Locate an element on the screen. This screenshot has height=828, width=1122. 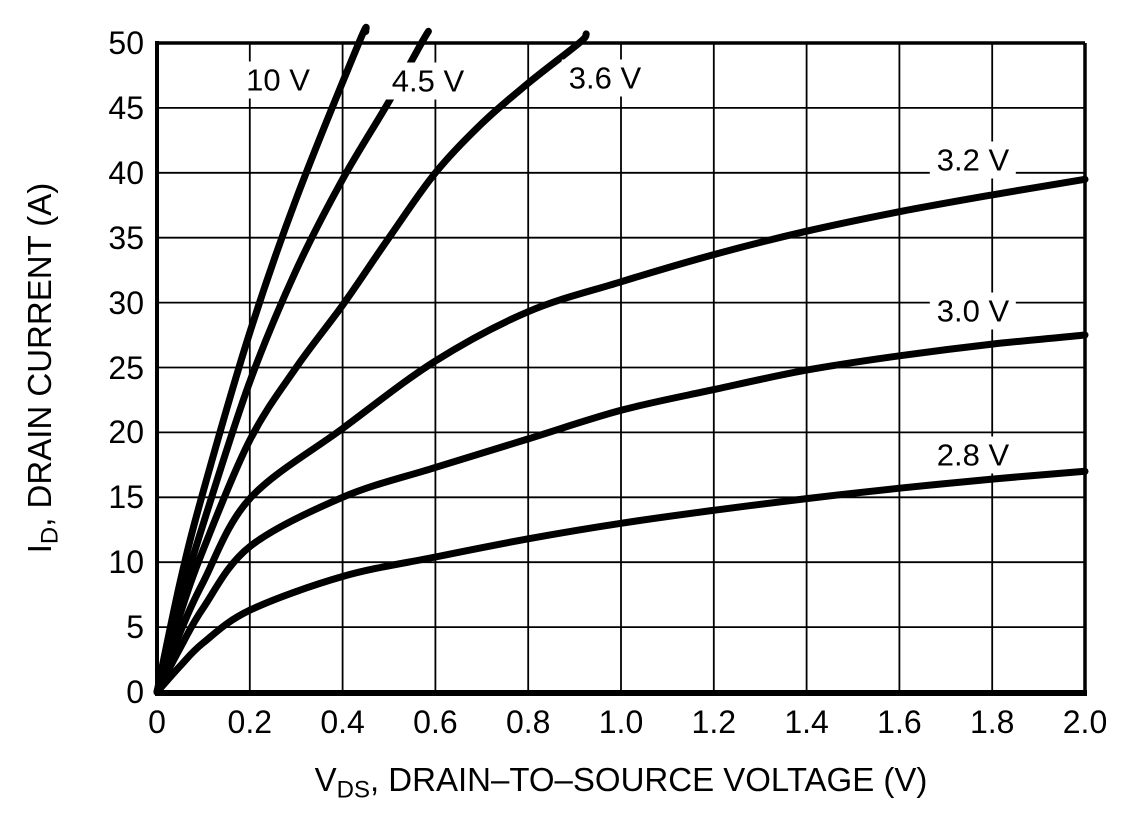
y-tick-label: 5 is located at coordinates (135, 627).